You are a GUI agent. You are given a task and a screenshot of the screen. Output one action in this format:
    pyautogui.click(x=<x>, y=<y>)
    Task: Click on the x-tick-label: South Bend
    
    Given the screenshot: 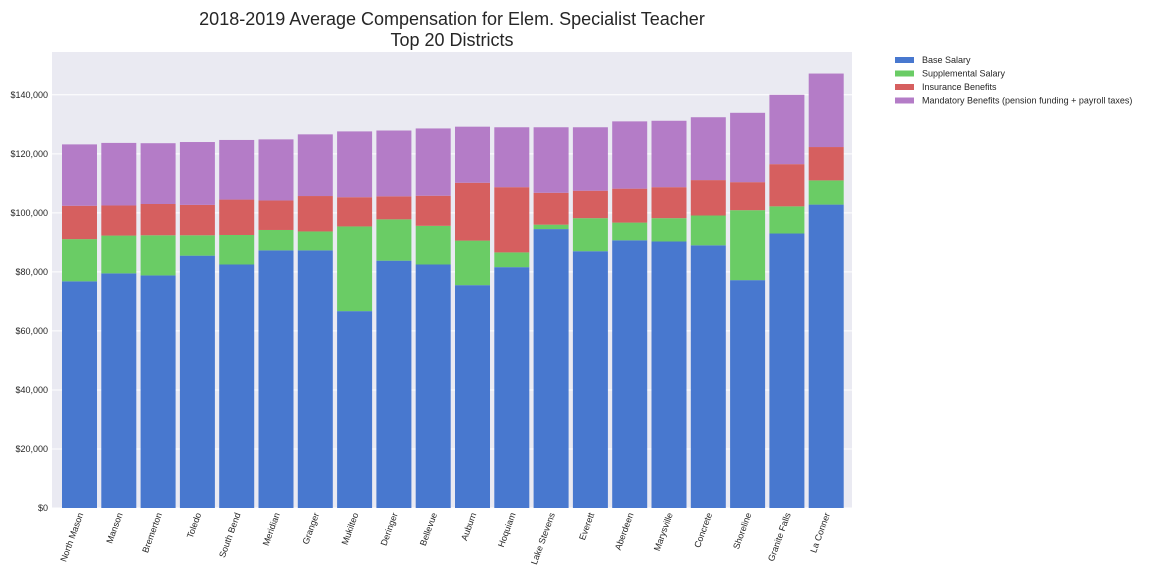 What is the action you would take?
    pyautogui.click(x=229, y=535)
    